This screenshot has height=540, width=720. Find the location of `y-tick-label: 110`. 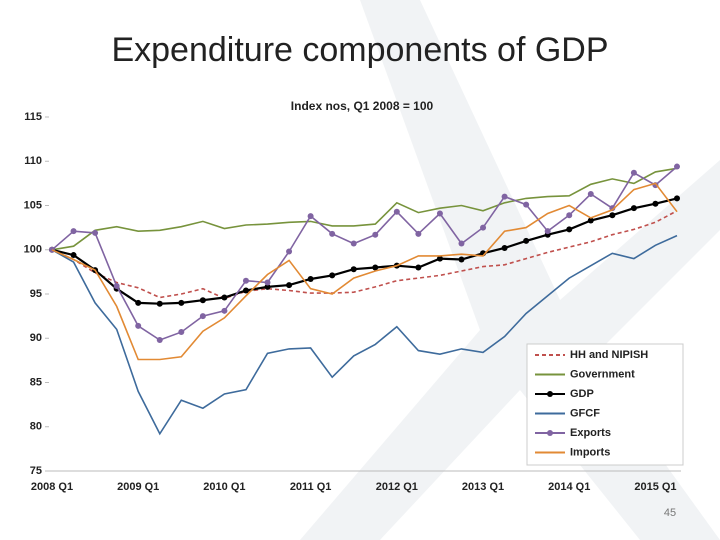

y-tick-label: 110 is located at coordinates (33, 161).